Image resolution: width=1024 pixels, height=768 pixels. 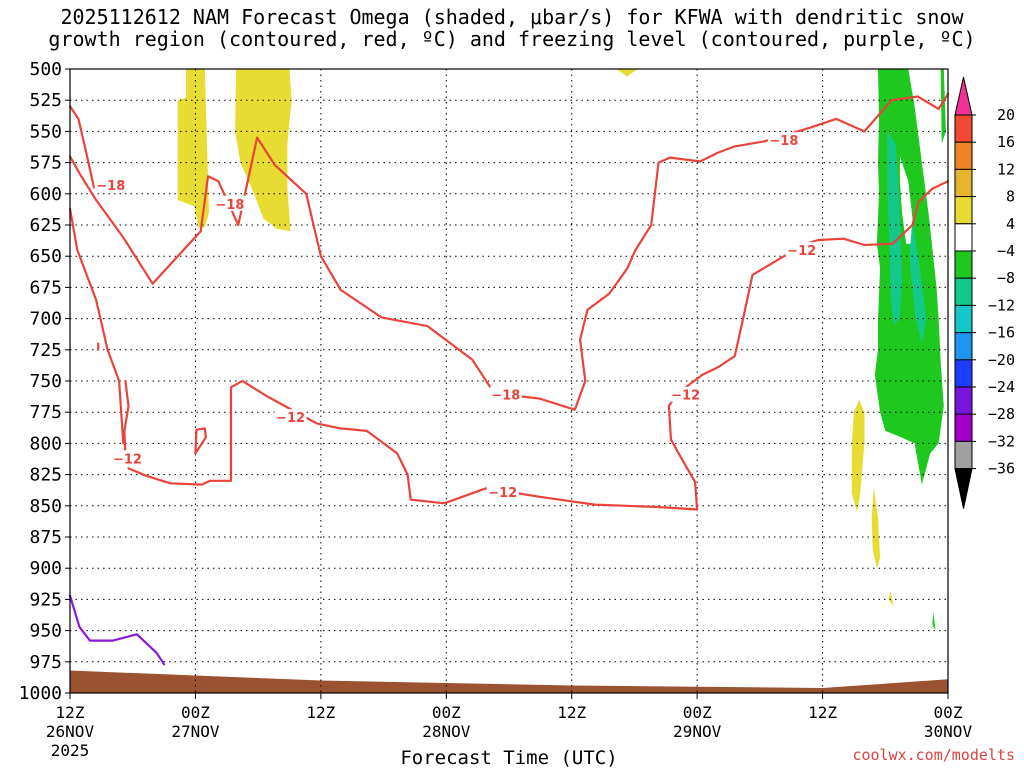 What do you see at coordinates (45, 287) in the screenshot?
I see `y-tick-label-675: 675` at bounding box center [45, 287].